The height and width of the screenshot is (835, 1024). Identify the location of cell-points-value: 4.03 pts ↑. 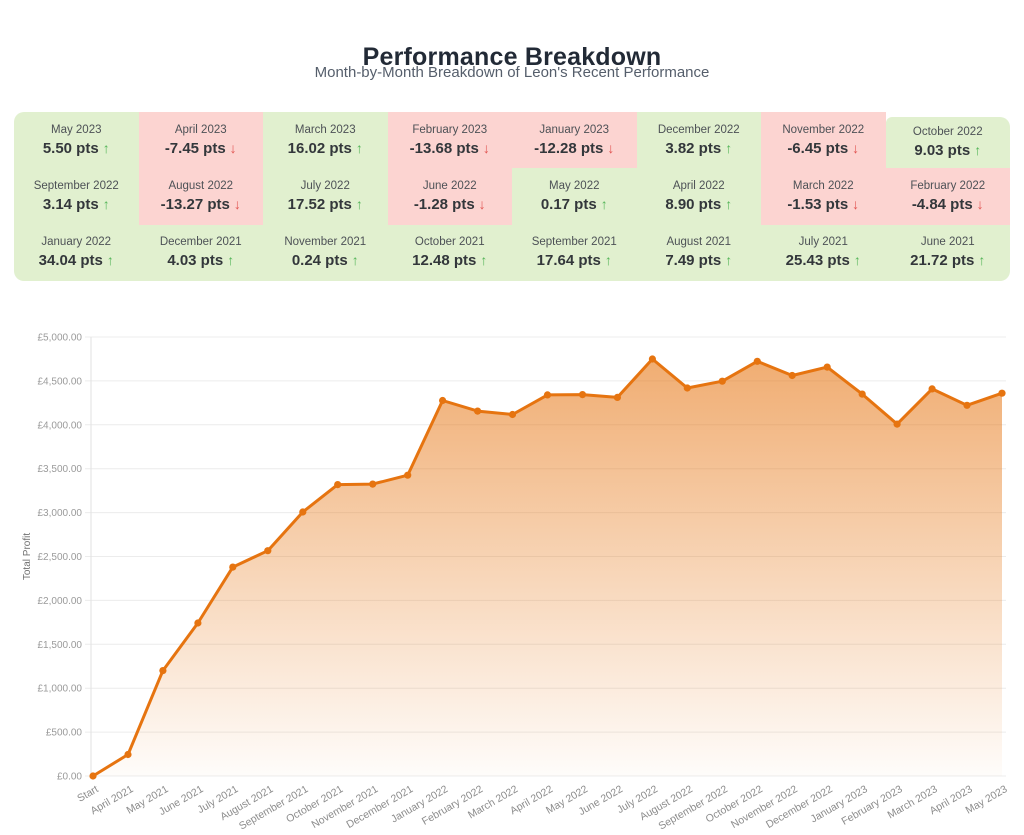
(200, 260).